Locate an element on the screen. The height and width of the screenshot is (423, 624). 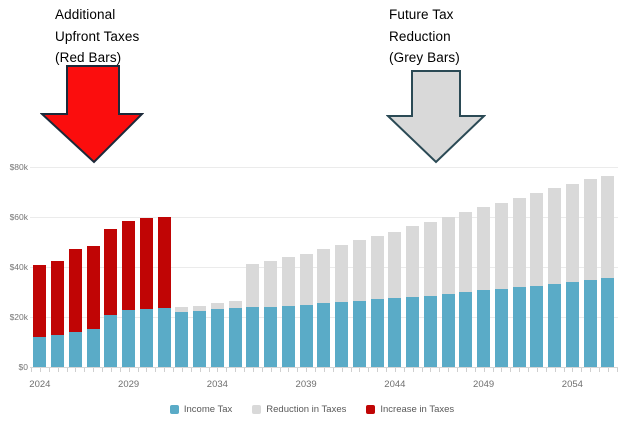
bar-segment-2047-income-tax is located at coordinates (448, 330).